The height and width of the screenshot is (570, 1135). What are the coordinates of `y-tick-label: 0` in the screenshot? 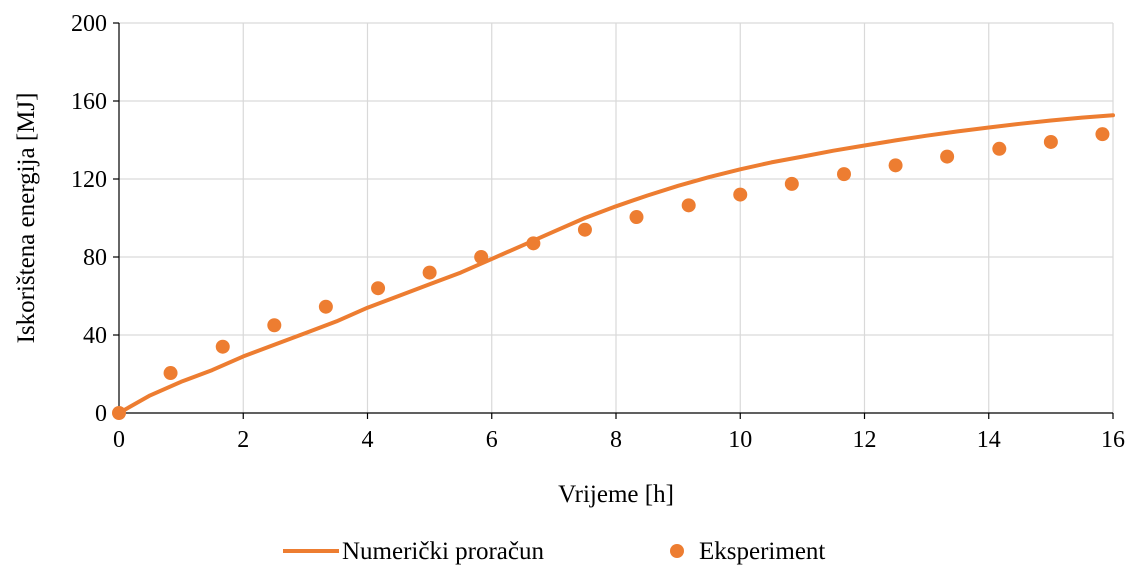 It's located at (101, 414).